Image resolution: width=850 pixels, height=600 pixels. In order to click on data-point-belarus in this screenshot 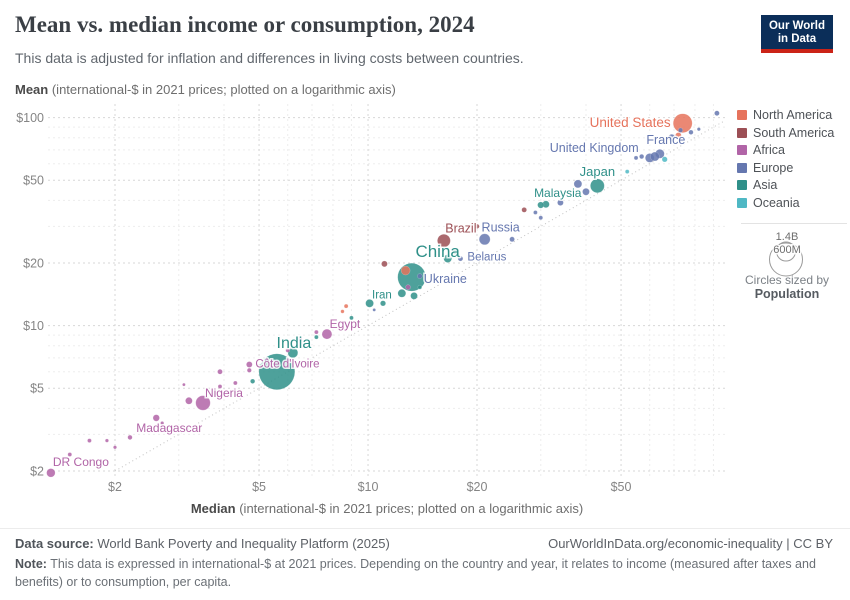, I will do `click(460, 258)`.